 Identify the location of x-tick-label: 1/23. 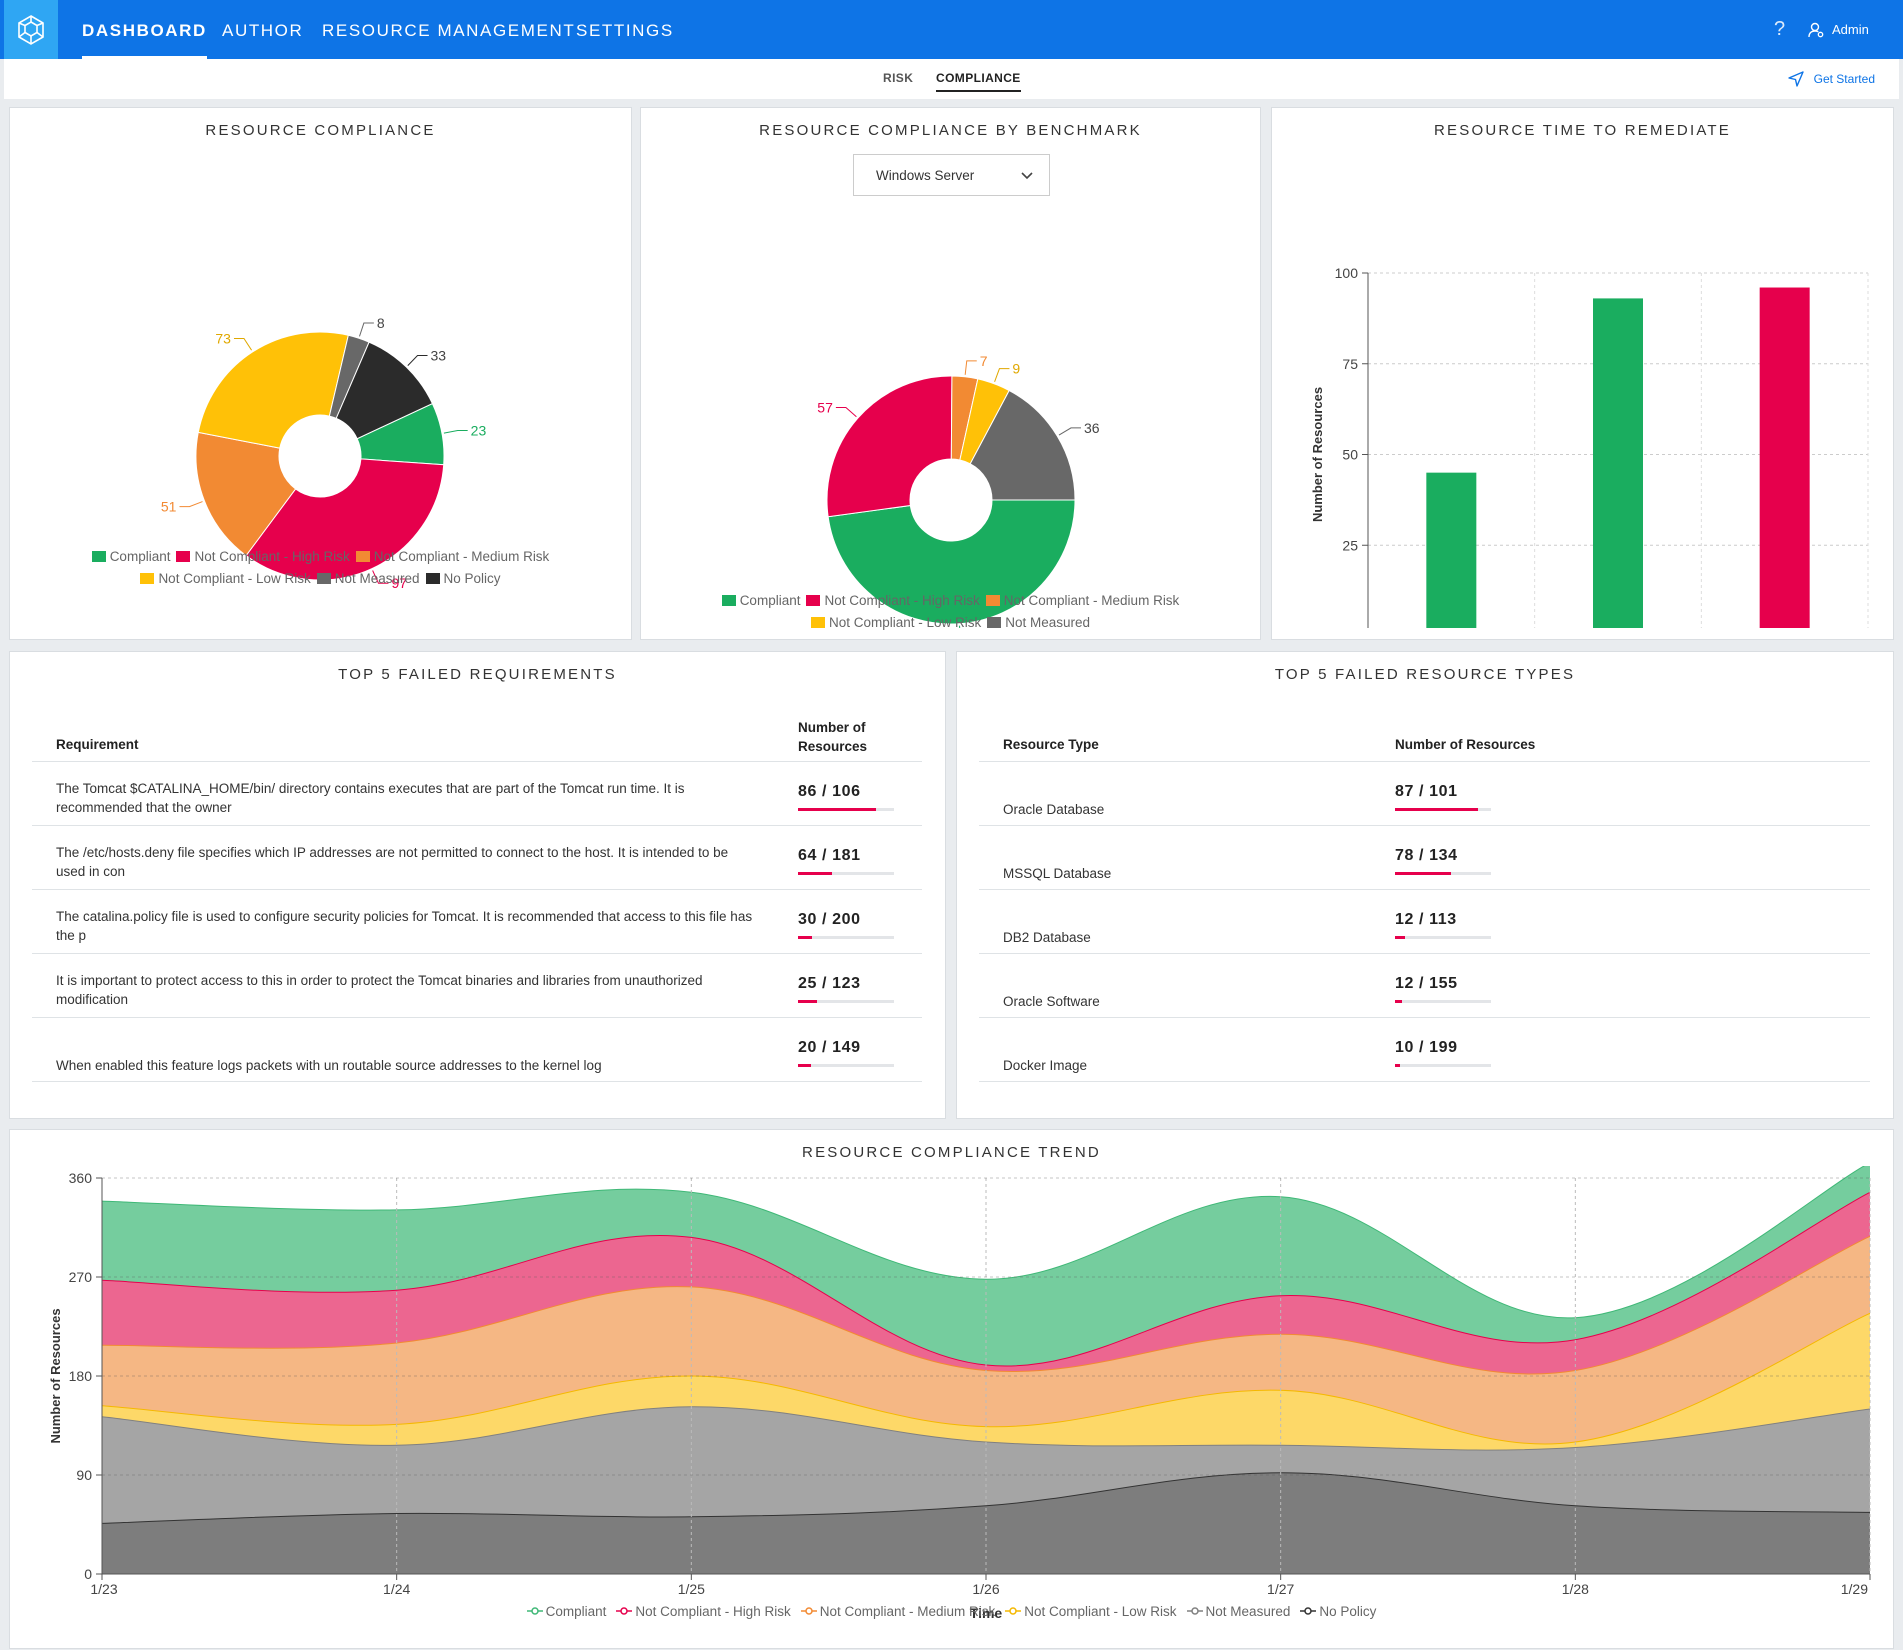
(103, 1589).